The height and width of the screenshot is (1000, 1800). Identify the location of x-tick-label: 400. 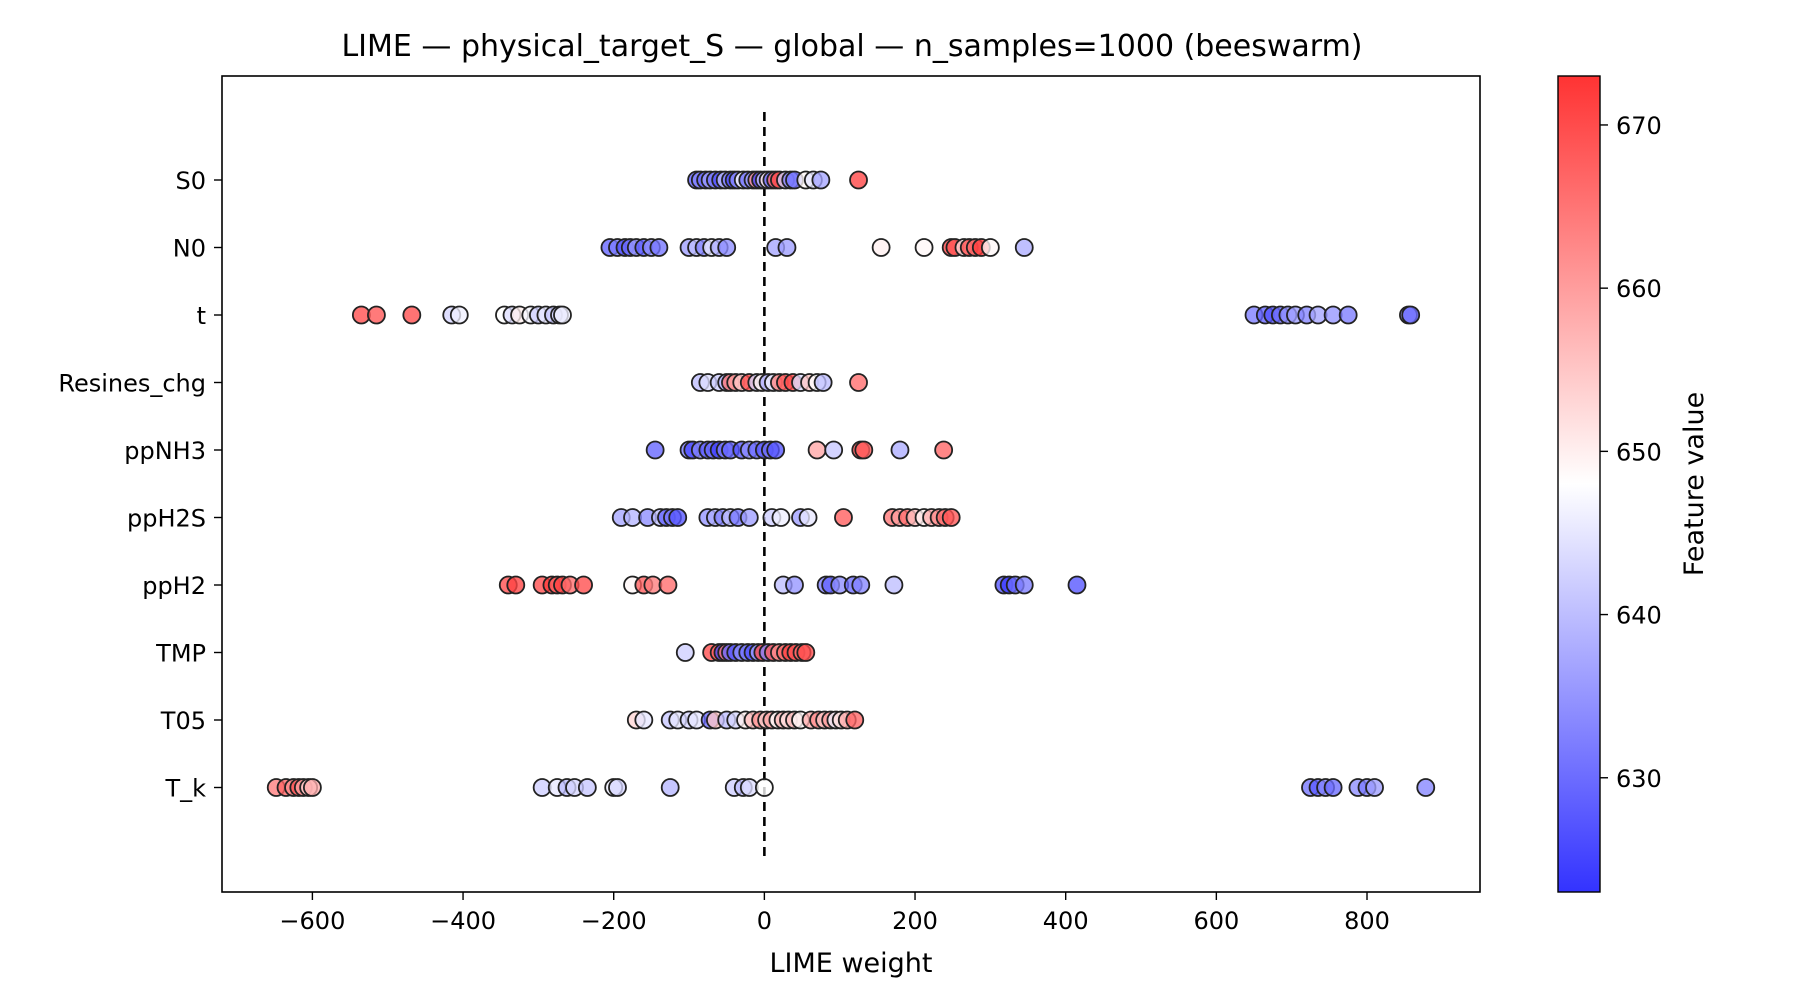
(1066, 921).